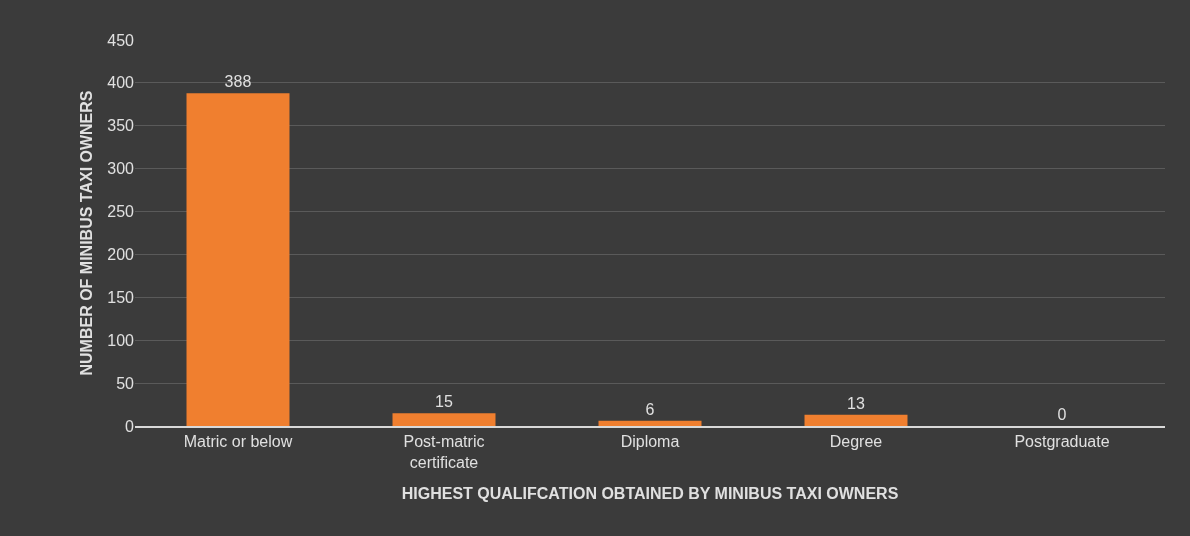 The width and height of the screenshot is (1190, 536). What do you see at coordinates (121, 212) in the screenshot?
I see `y-tick-label: 250` at bounding box center [121, 212].